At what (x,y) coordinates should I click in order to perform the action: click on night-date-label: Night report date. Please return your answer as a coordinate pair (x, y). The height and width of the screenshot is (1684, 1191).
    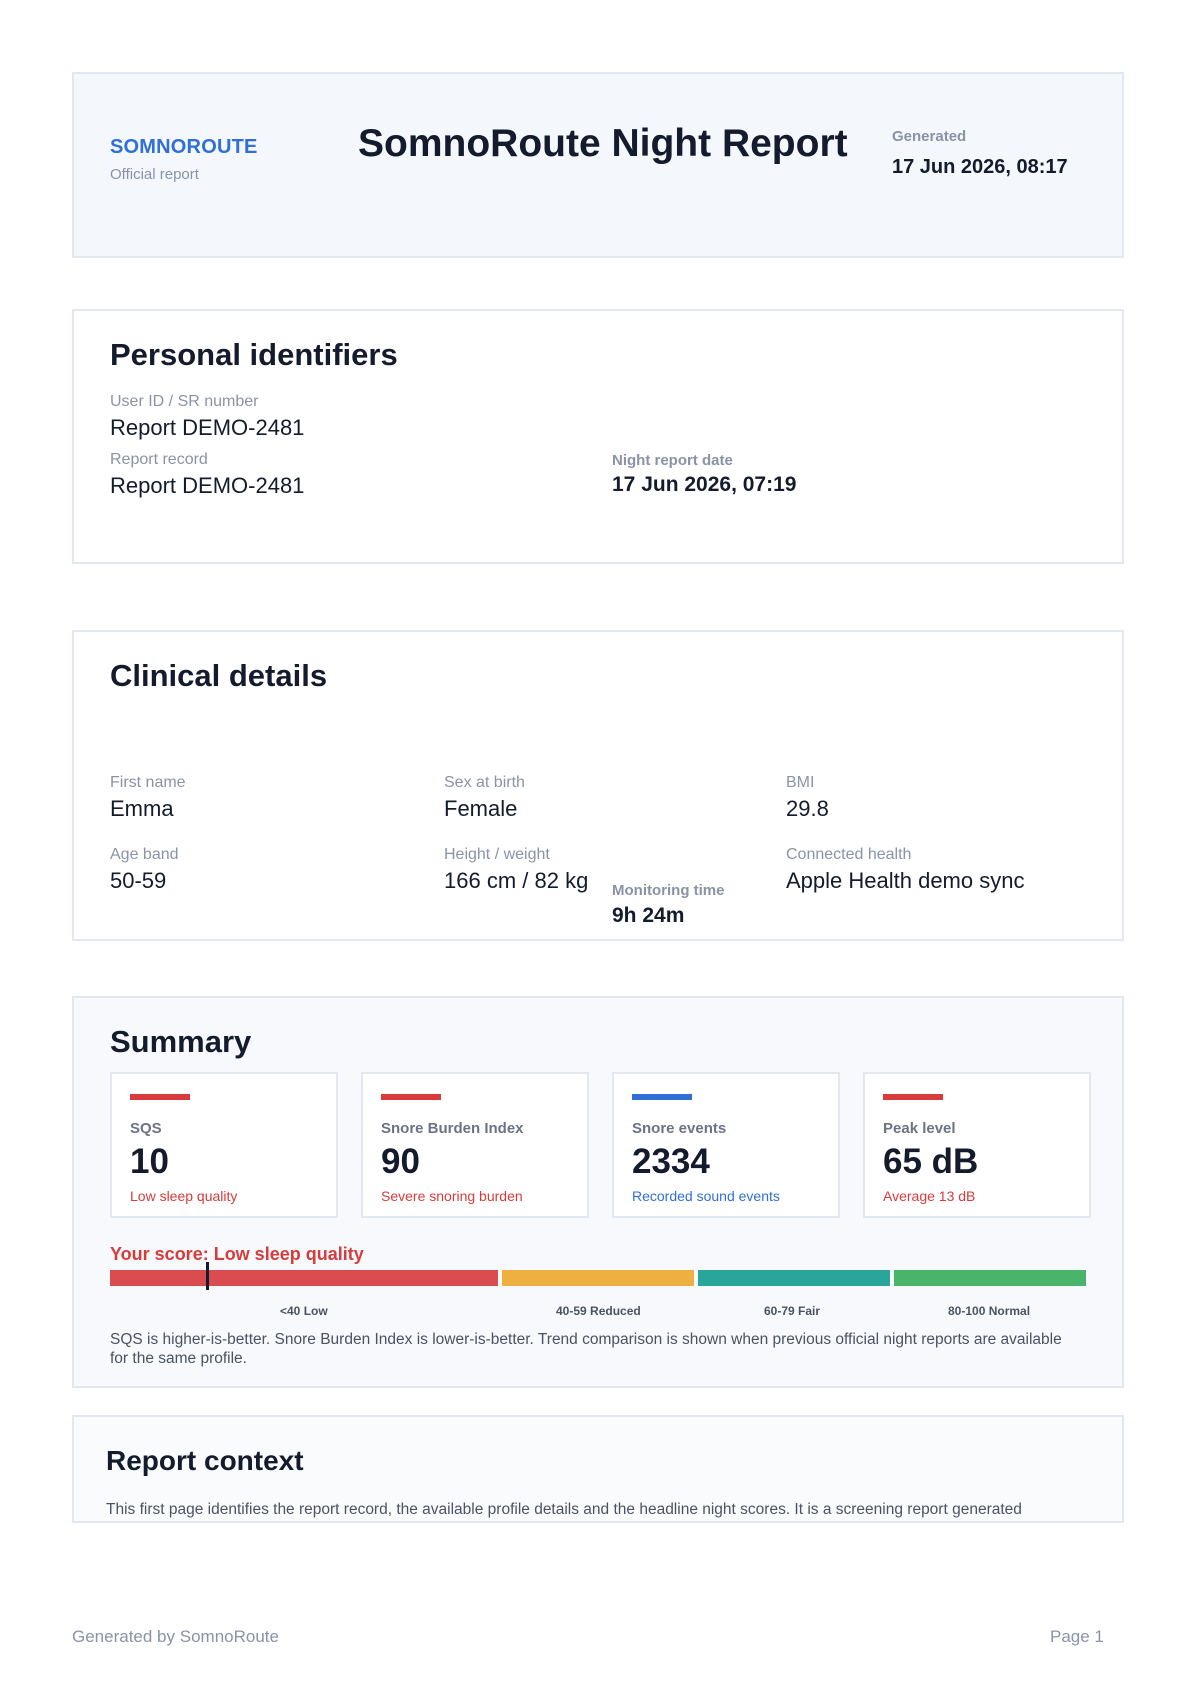
    Looking at the image, I should click on (672, 460).